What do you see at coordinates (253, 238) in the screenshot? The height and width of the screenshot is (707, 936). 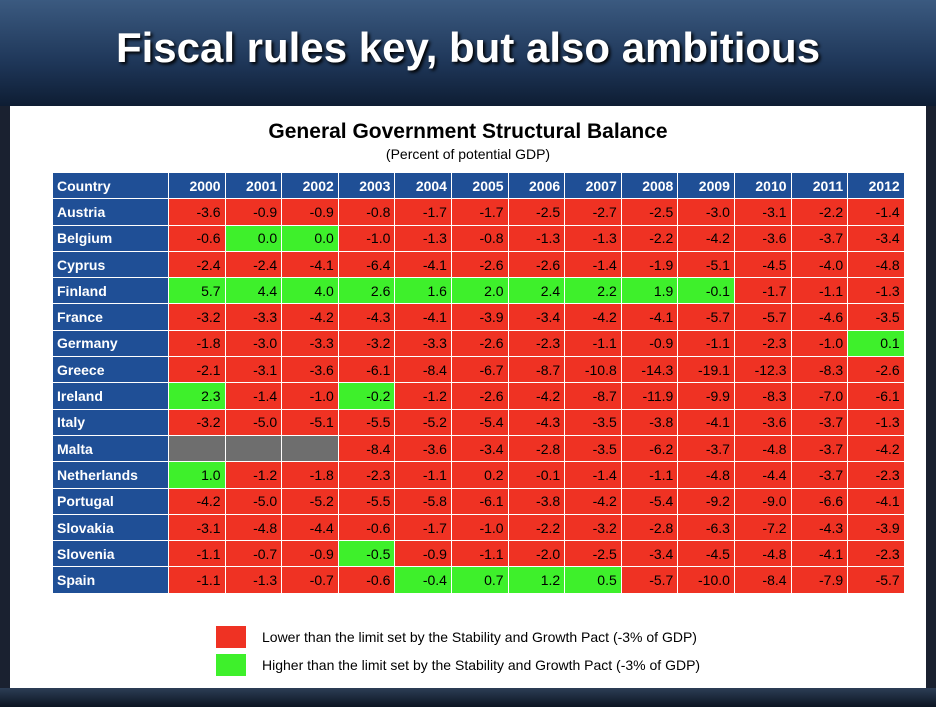 I see `value-cell: 0.0` at bounding box center [253, 238].